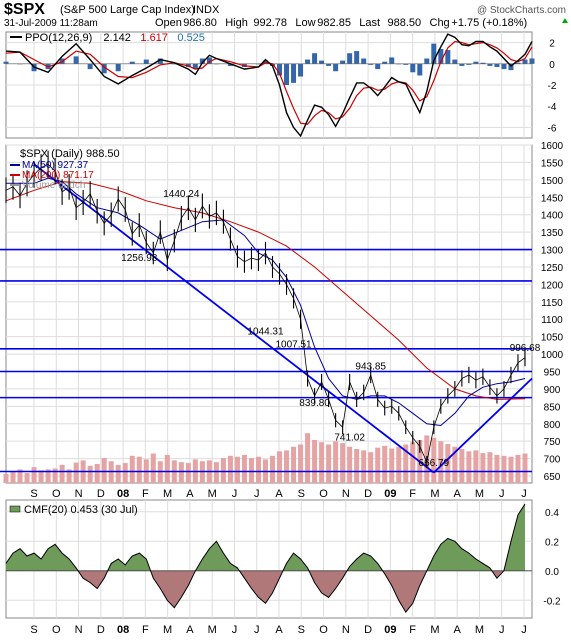 This screenshot has width=571, height=640. Describe the element at coordinates (483, 425) in the screenshot. I see `trend-line` at that location.